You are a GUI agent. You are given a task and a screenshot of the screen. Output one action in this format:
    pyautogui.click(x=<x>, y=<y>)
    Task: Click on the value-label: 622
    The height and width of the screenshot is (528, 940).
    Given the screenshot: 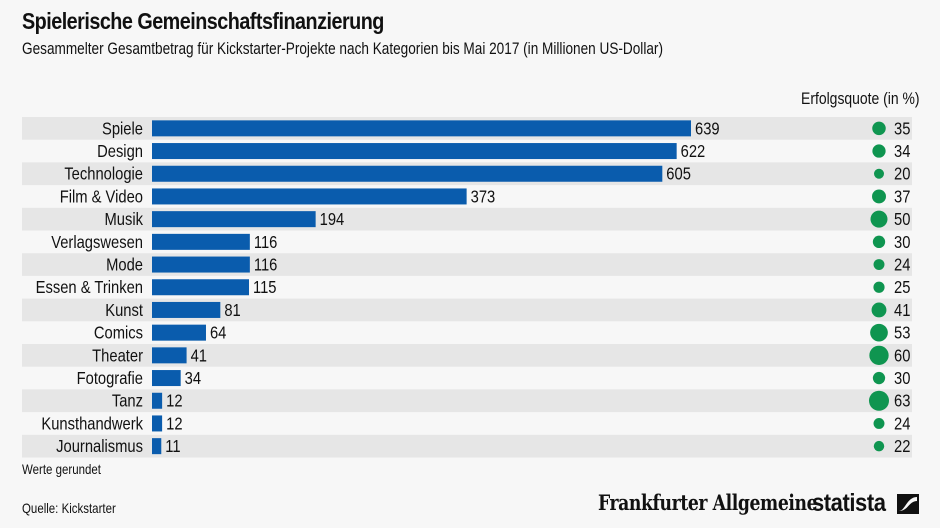 What is the action you would take?
    pyautogui.click(x=693, y=152)
    